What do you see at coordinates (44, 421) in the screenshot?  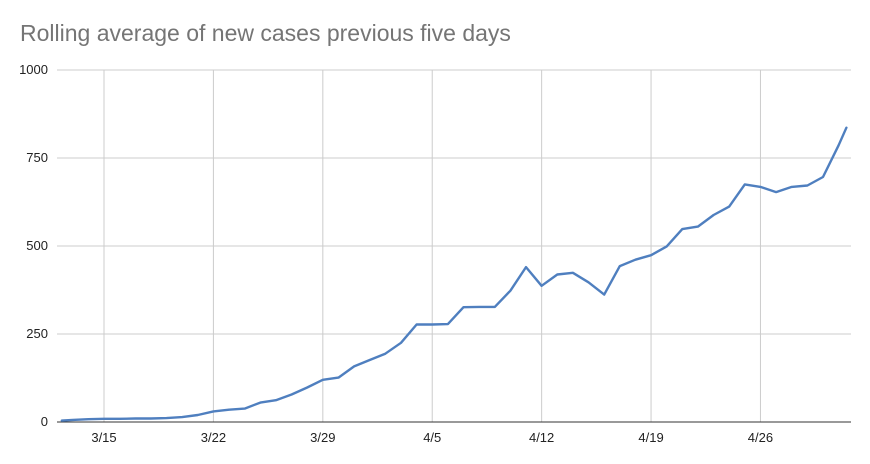 I see `y-tick-label: 0` at bounding box center [44, 421].